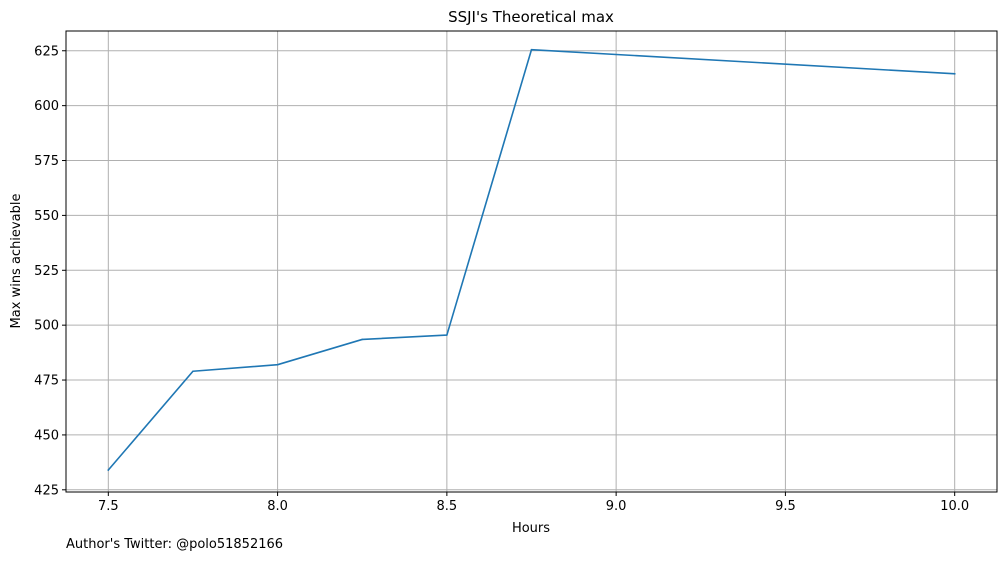 This screenshot has height=562, width=1005. What do you see at coordinates (531, 17) in the screenshot?
I see `chart-title: SSJI's Theoretical max` at bounding box center [531, 17].